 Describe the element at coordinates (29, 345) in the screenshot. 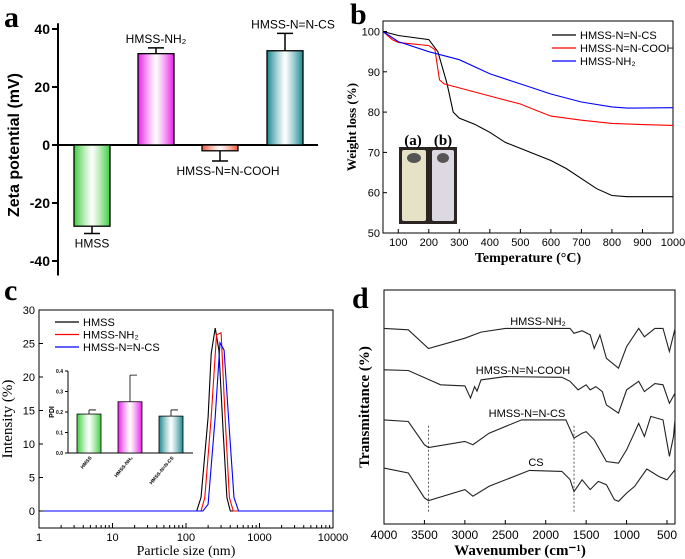

I see `y-tick-label: 25` at that location.